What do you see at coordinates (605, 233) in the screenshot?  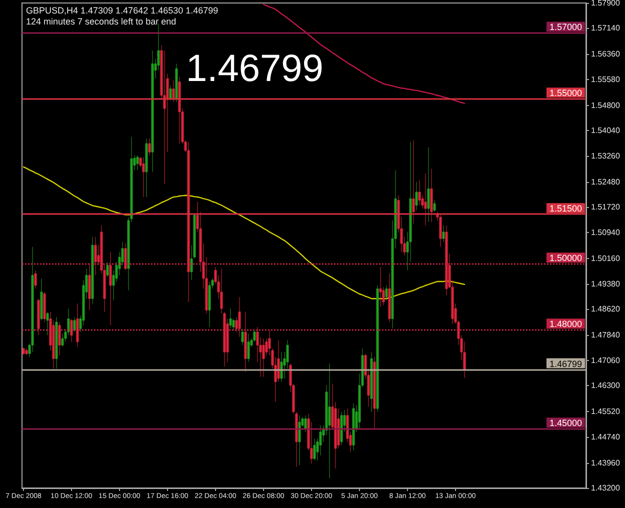 I see `y-tick-label: 1.50940` at bounding box center [605, 233].